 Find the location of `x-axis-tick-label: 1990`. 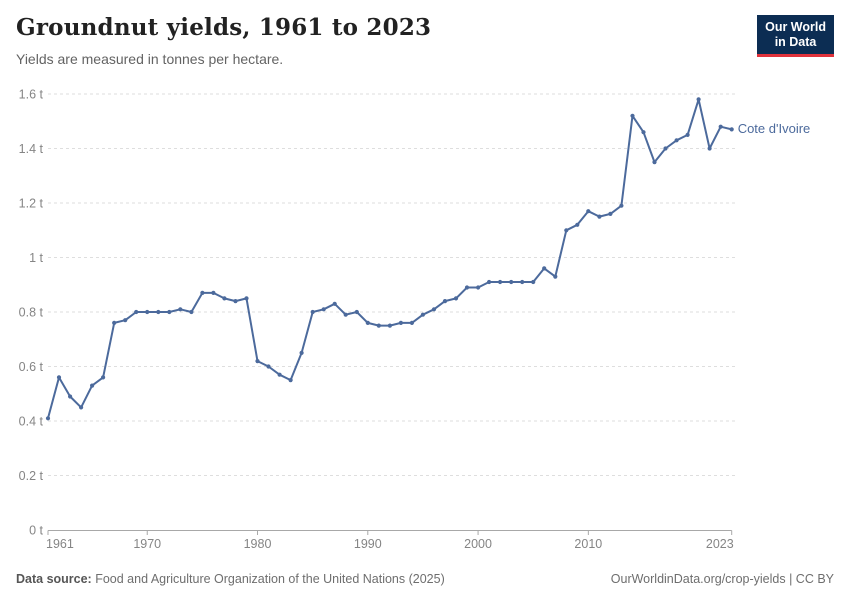

x-axis-tick-label: 1990 is located at coordinates (368, 544).